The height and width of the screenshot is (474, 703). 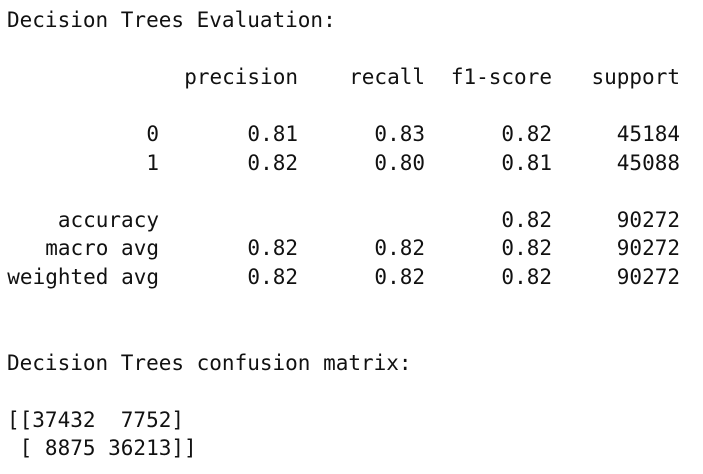 What do you see at coordinates (501, 77) in the screenshot?
I see `header-f1-score: f1-score` at bounding box center [501, 77].